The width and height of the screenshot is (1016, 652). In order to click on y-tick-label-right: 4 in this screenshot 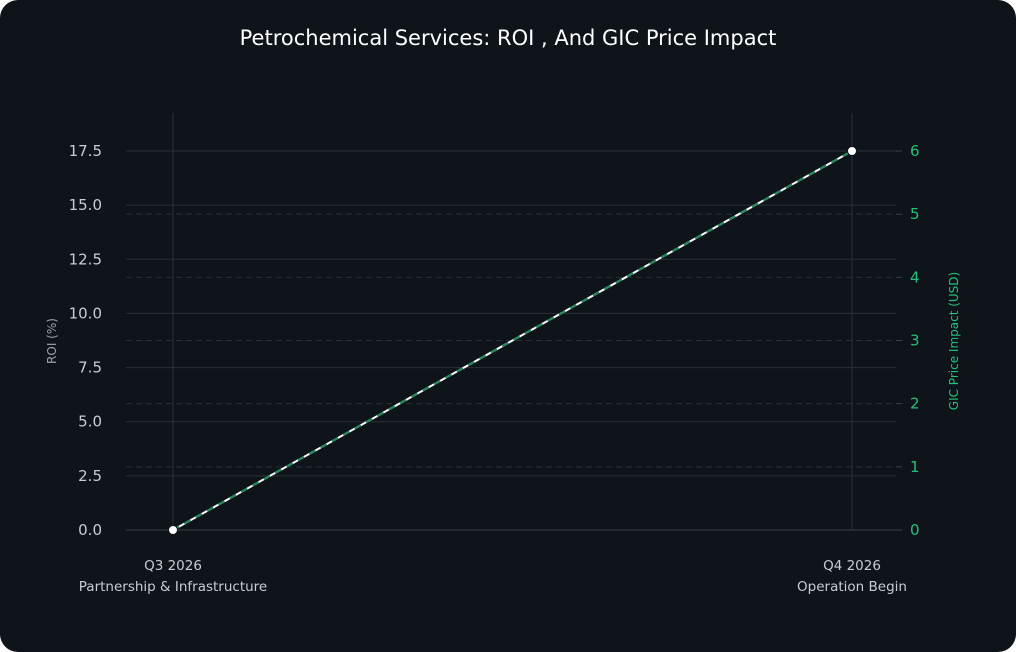, I will do `click(915, 277)`.